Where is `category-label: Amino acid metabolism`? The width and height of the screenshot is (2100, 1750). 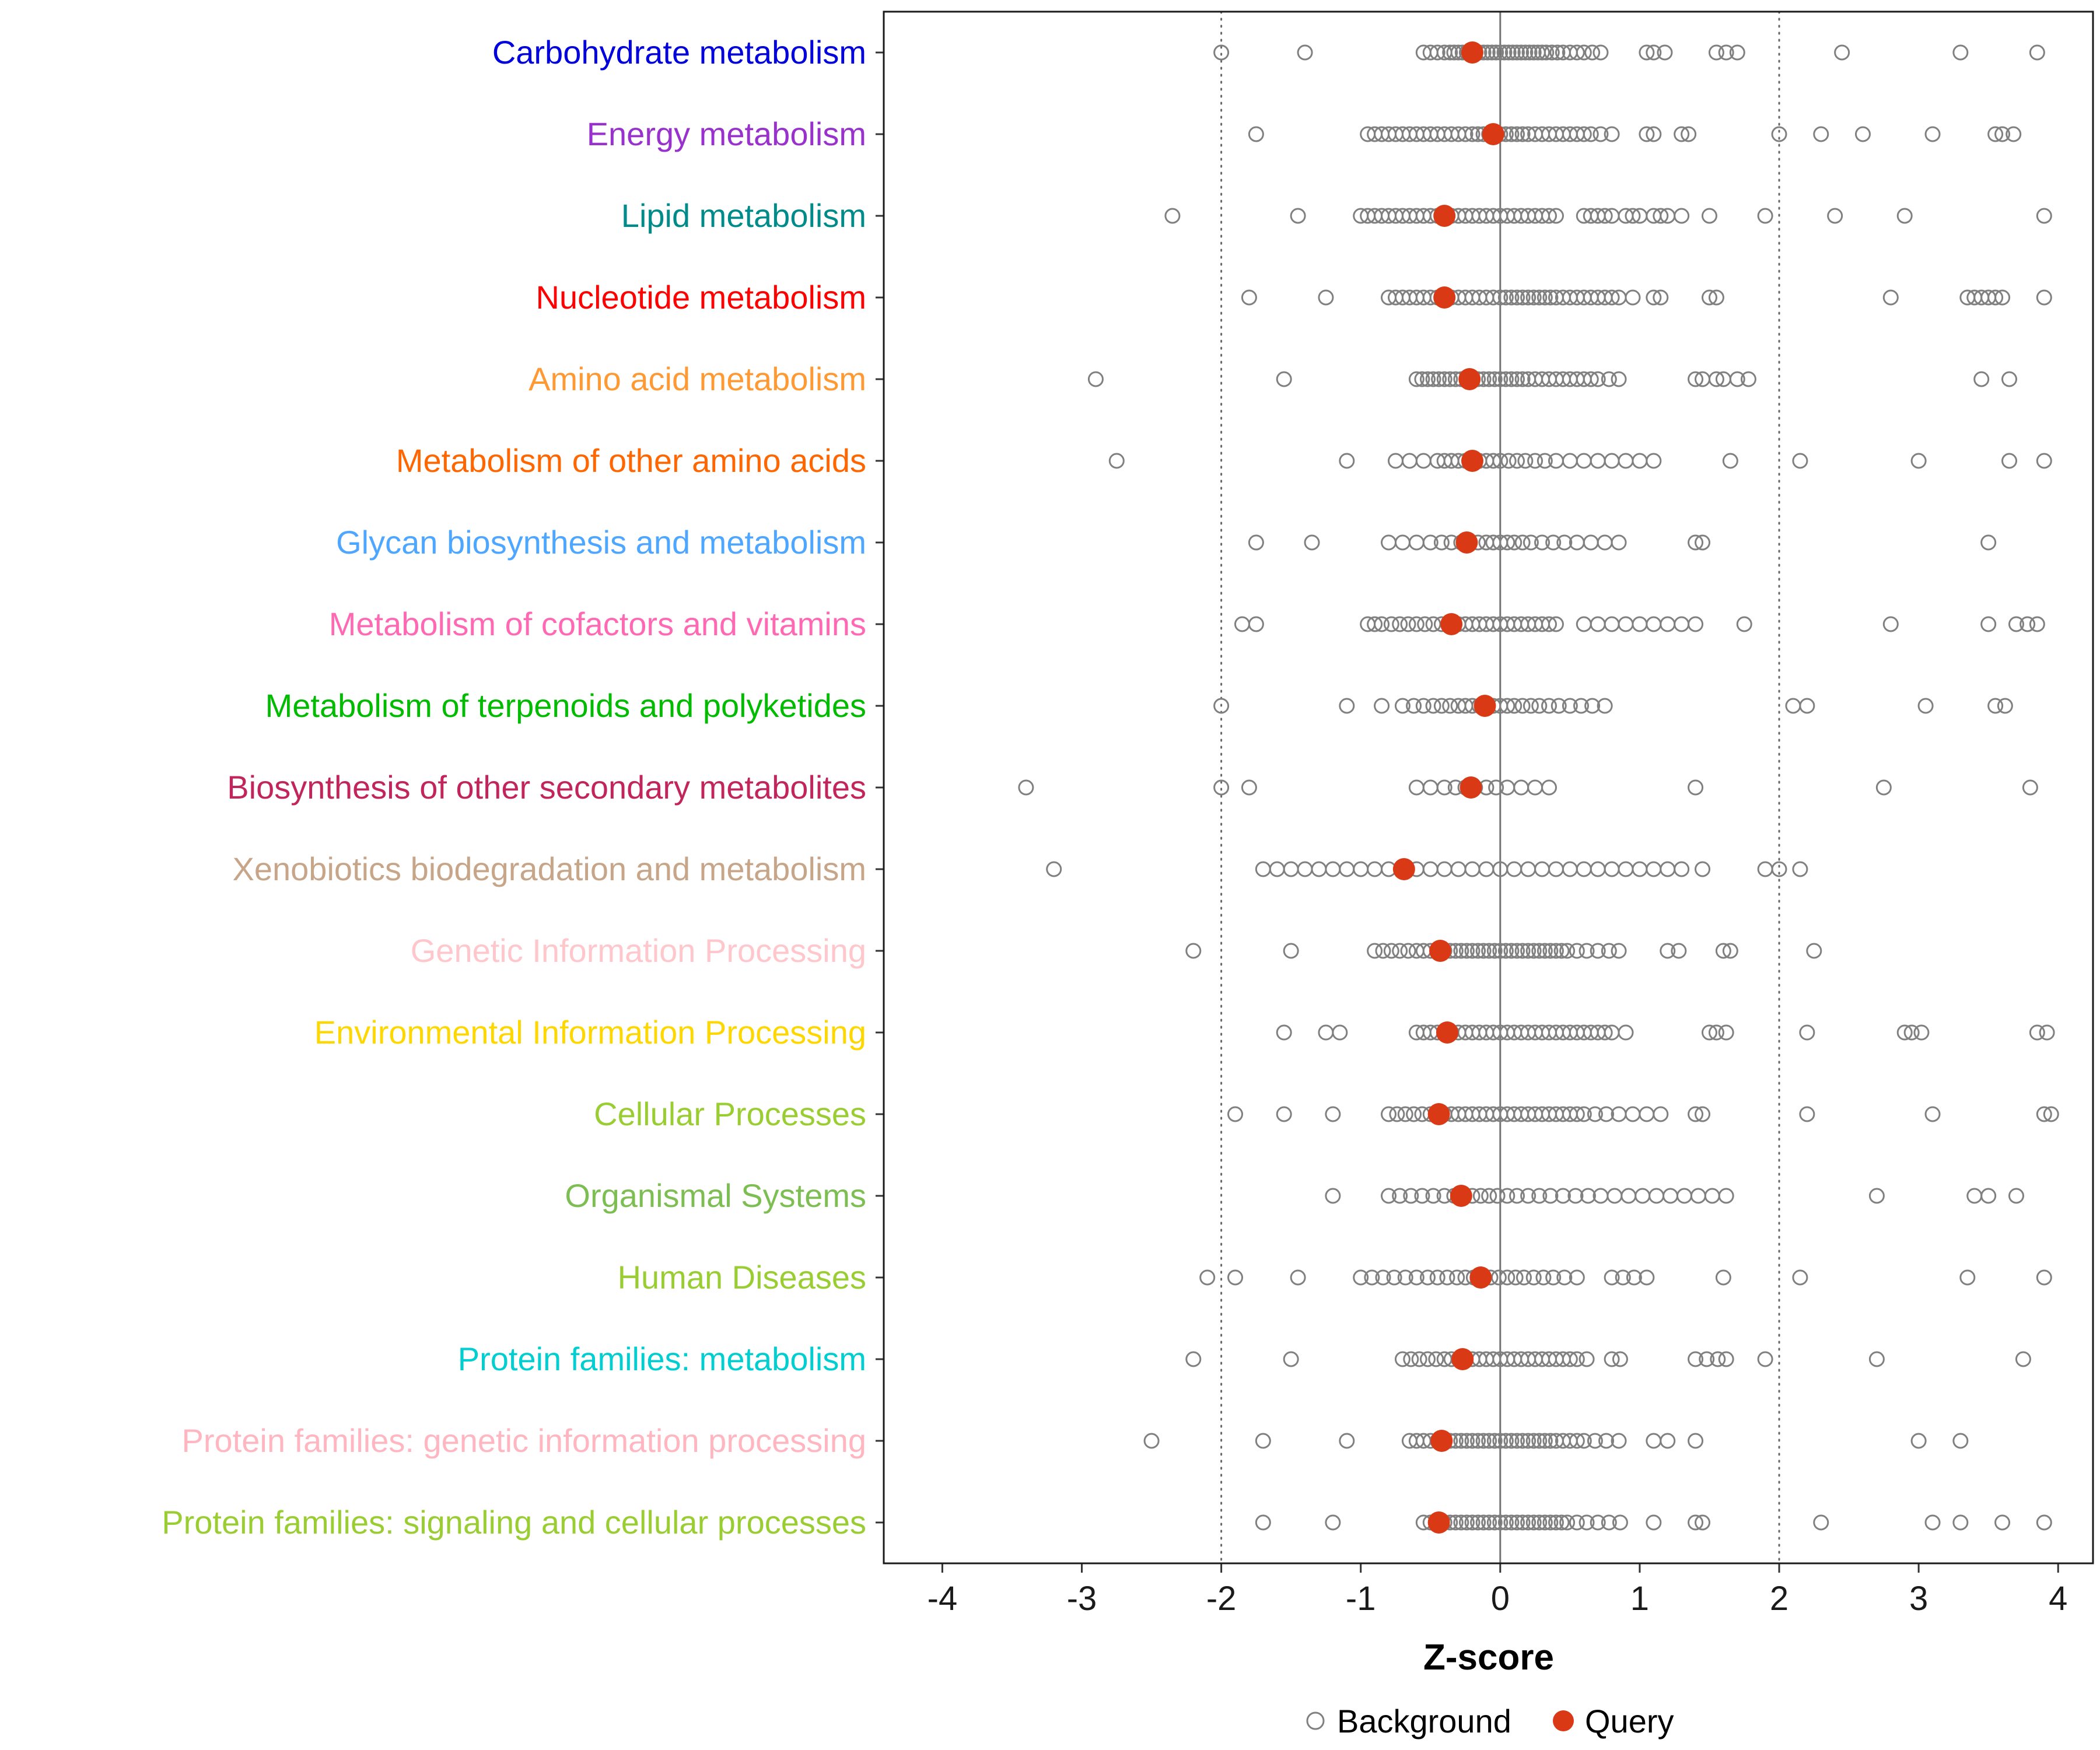
category-label: Amino acid metabolism is located at coordinates (697, 378).